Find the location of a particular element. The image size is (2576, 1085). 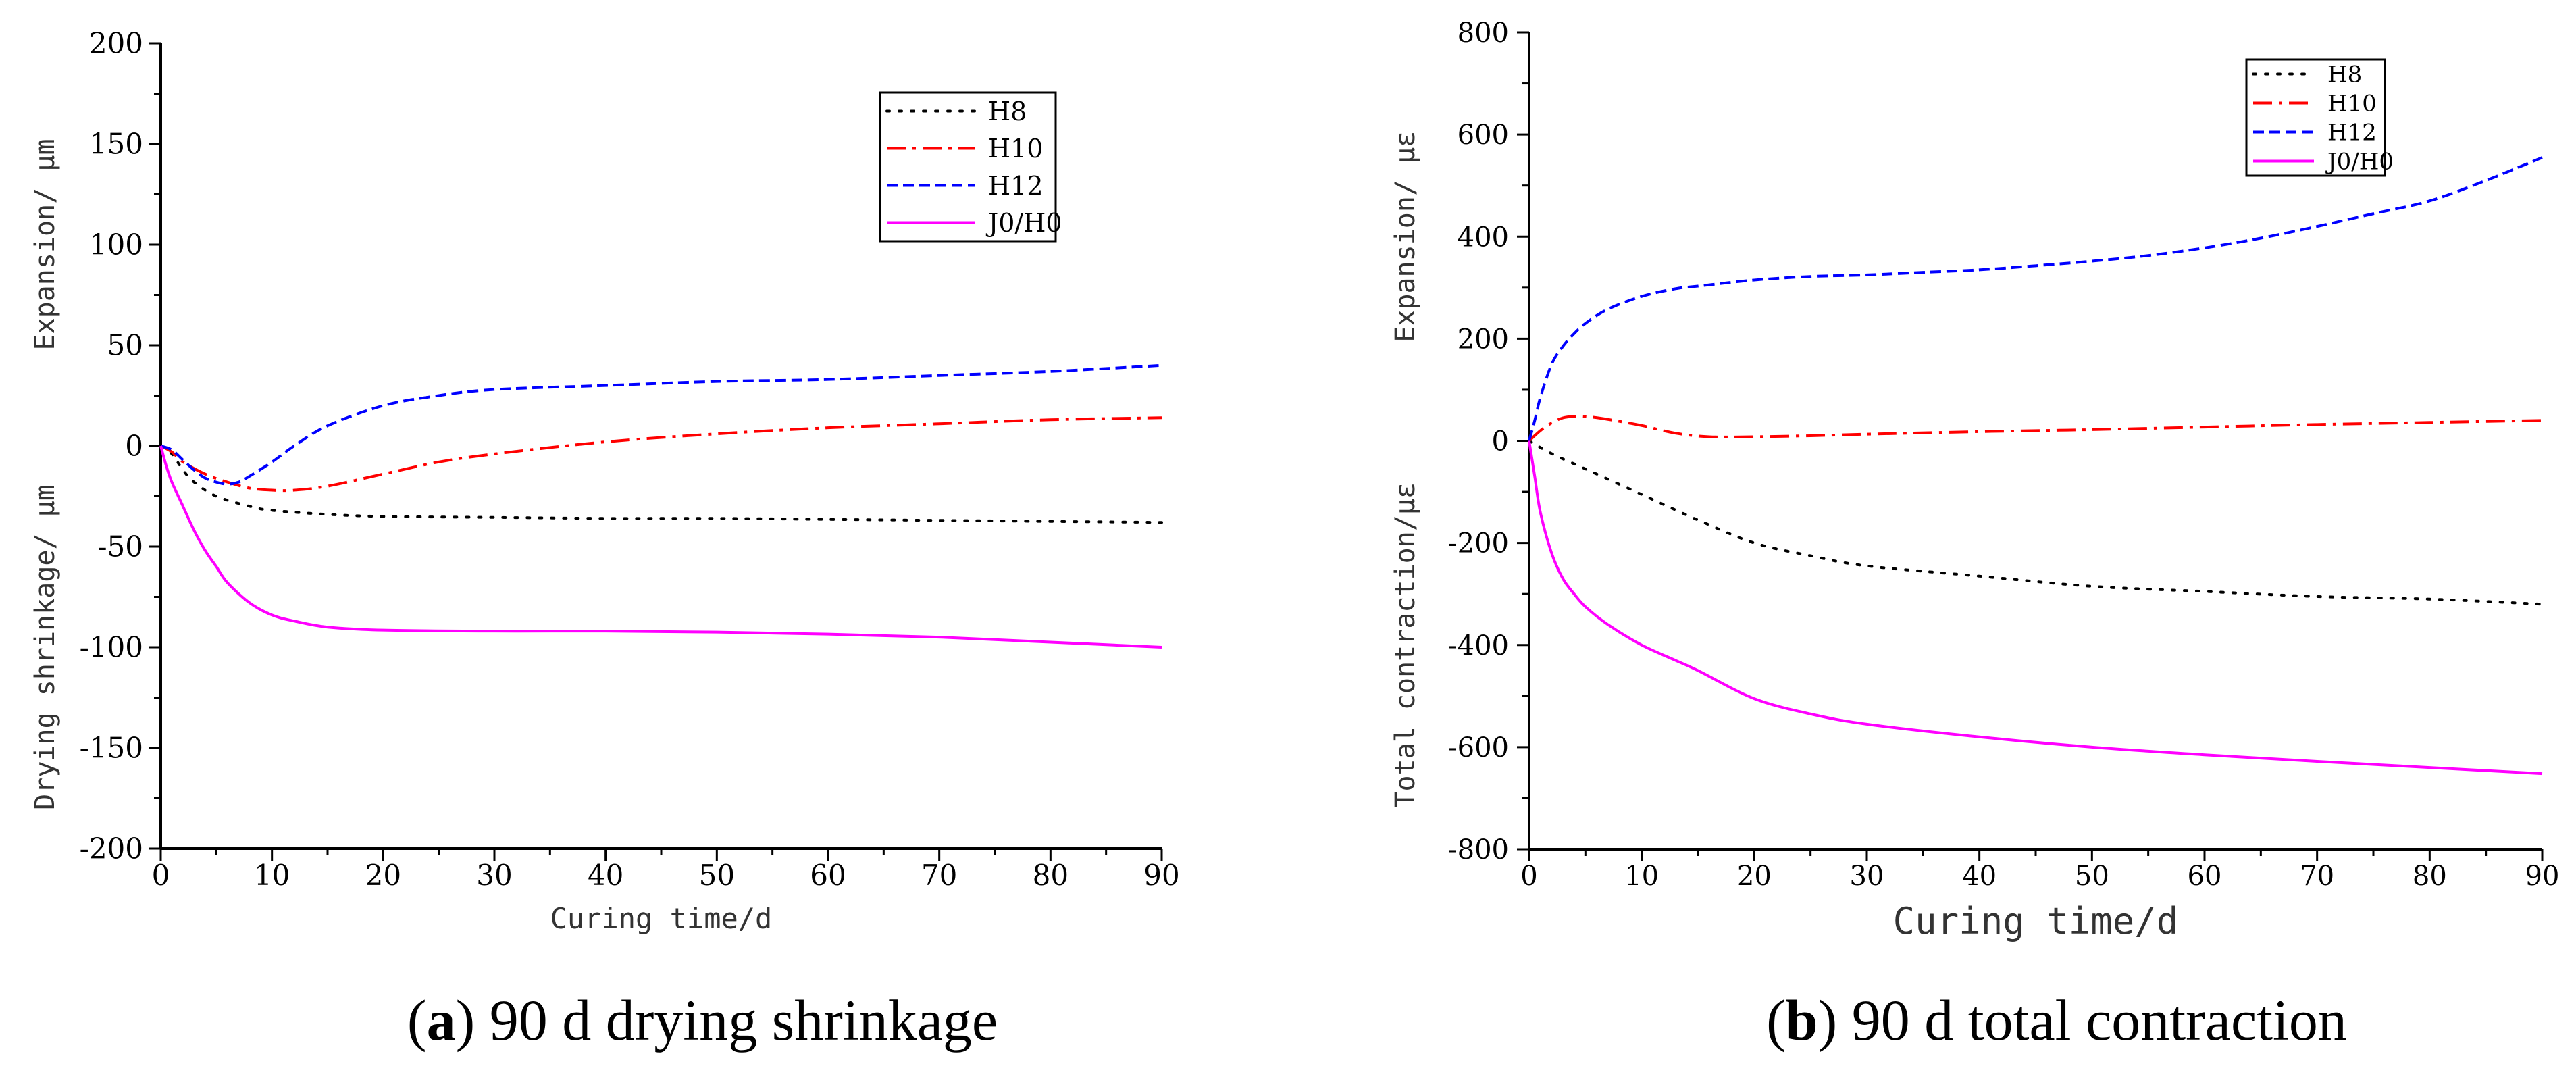

y-axis-title-upper: Expansion/ με is located at coordinates (1405, 237).